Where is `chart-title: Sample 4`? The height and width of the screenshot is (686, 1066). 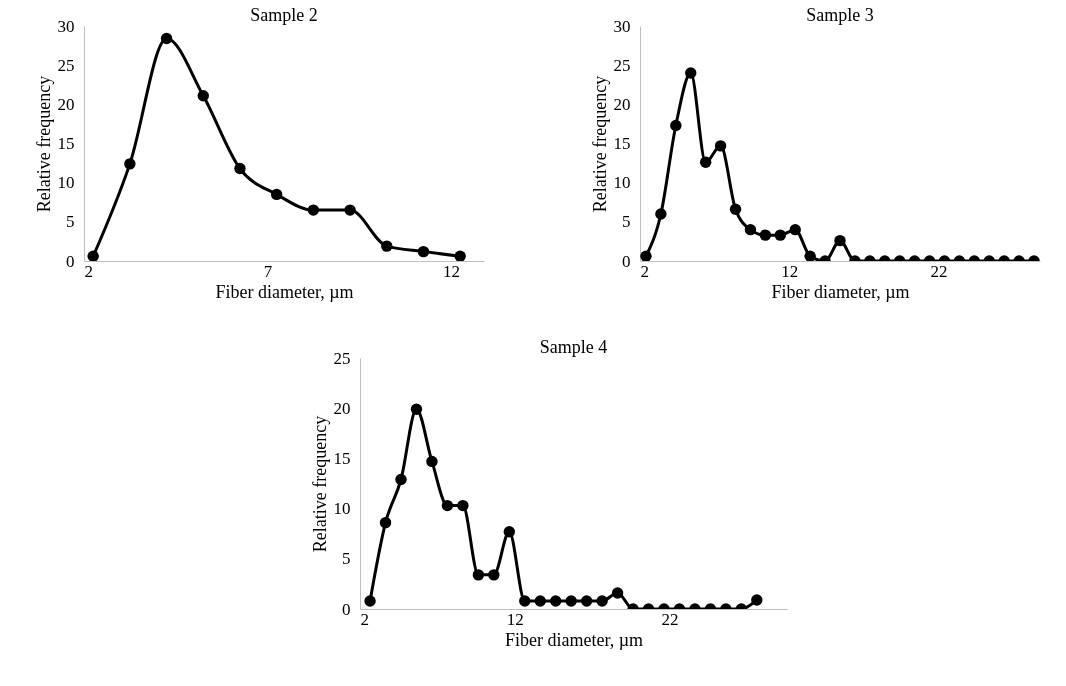
chart-title: Sample 4 is located at coordinates (573, 347).